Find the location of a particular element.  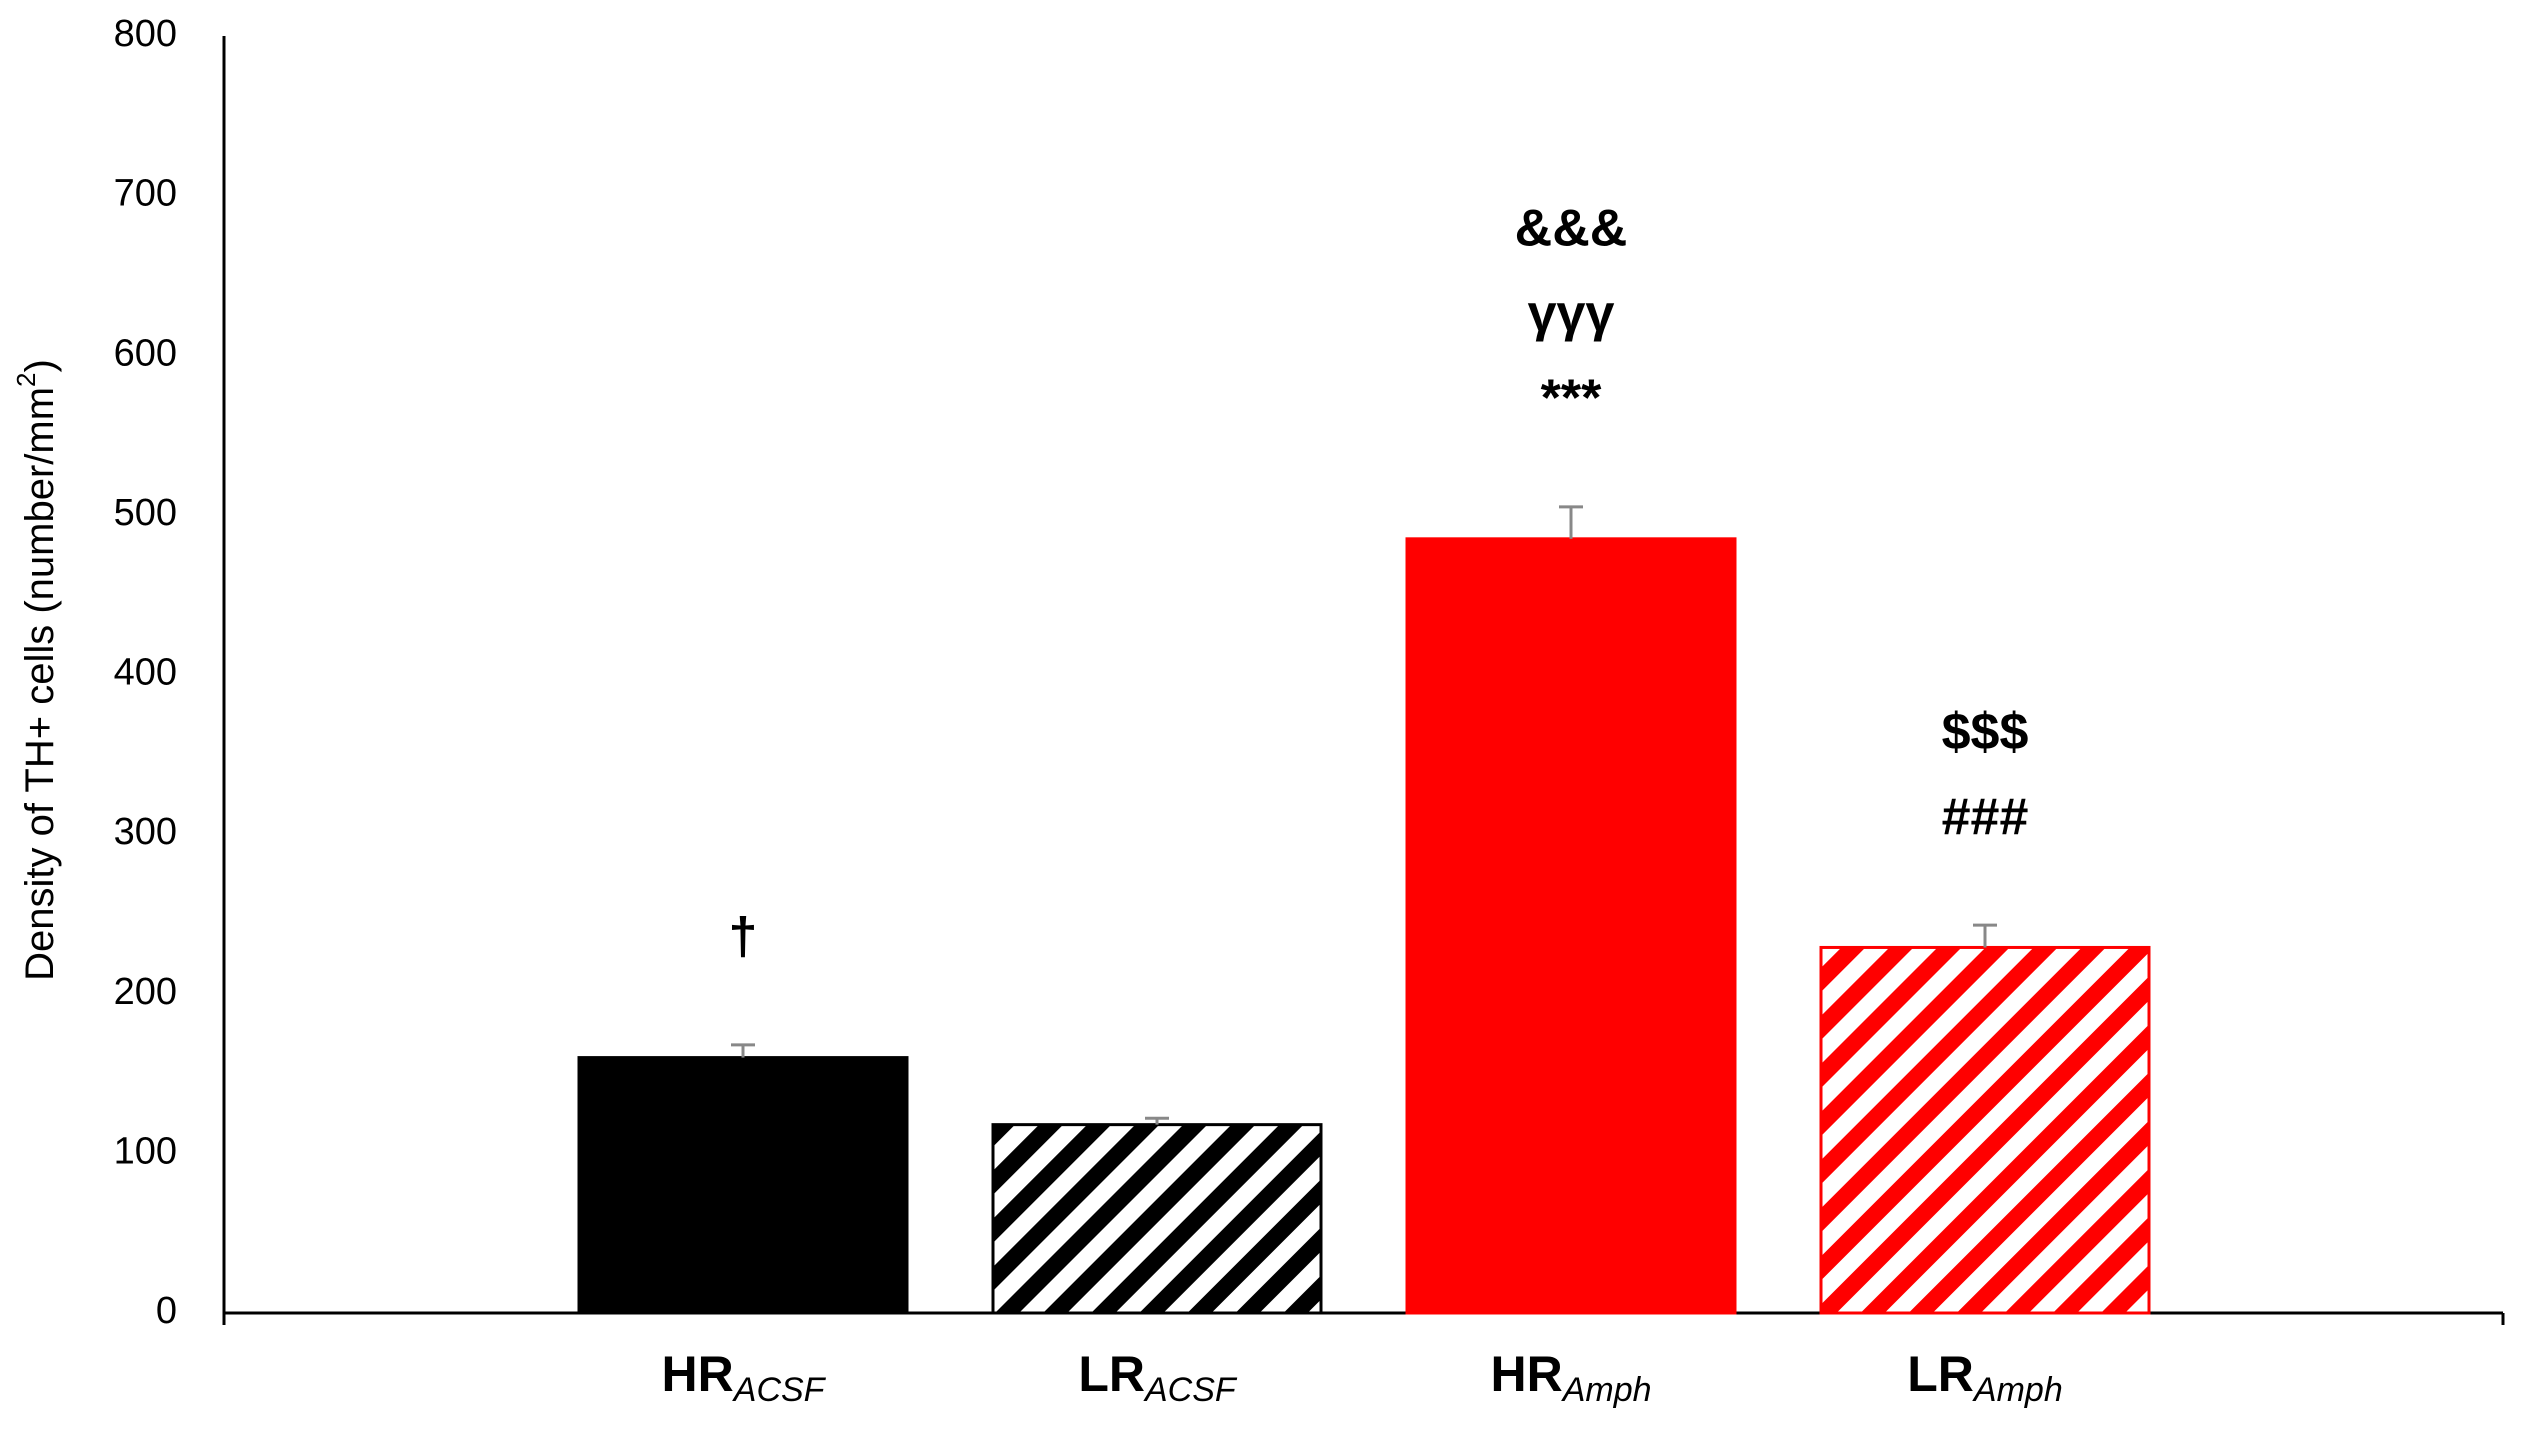

x-tick-label: HRACSF is located at coordinates (744, 1377).